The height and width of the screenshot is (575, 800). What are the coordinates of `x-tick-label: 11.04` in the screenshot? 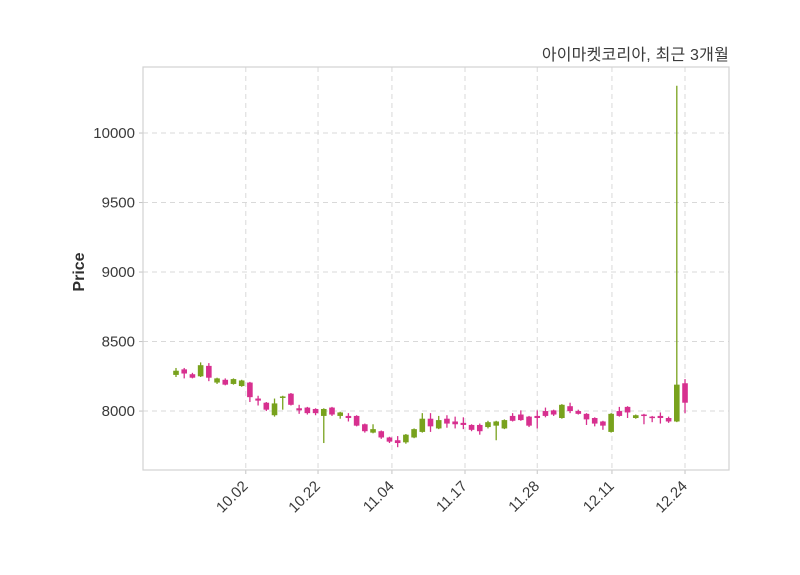 It's located at (379, 497).